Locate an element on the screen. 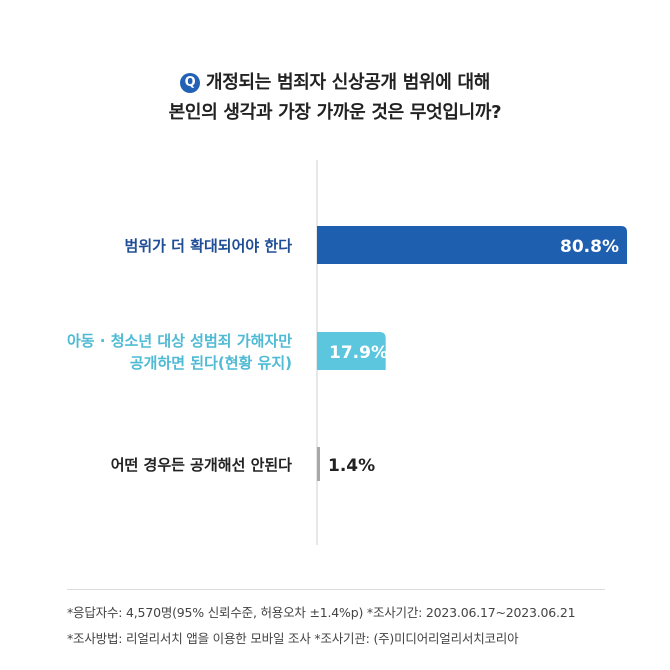  value-label-0: 80.8% is located at coordinates (589, 247).